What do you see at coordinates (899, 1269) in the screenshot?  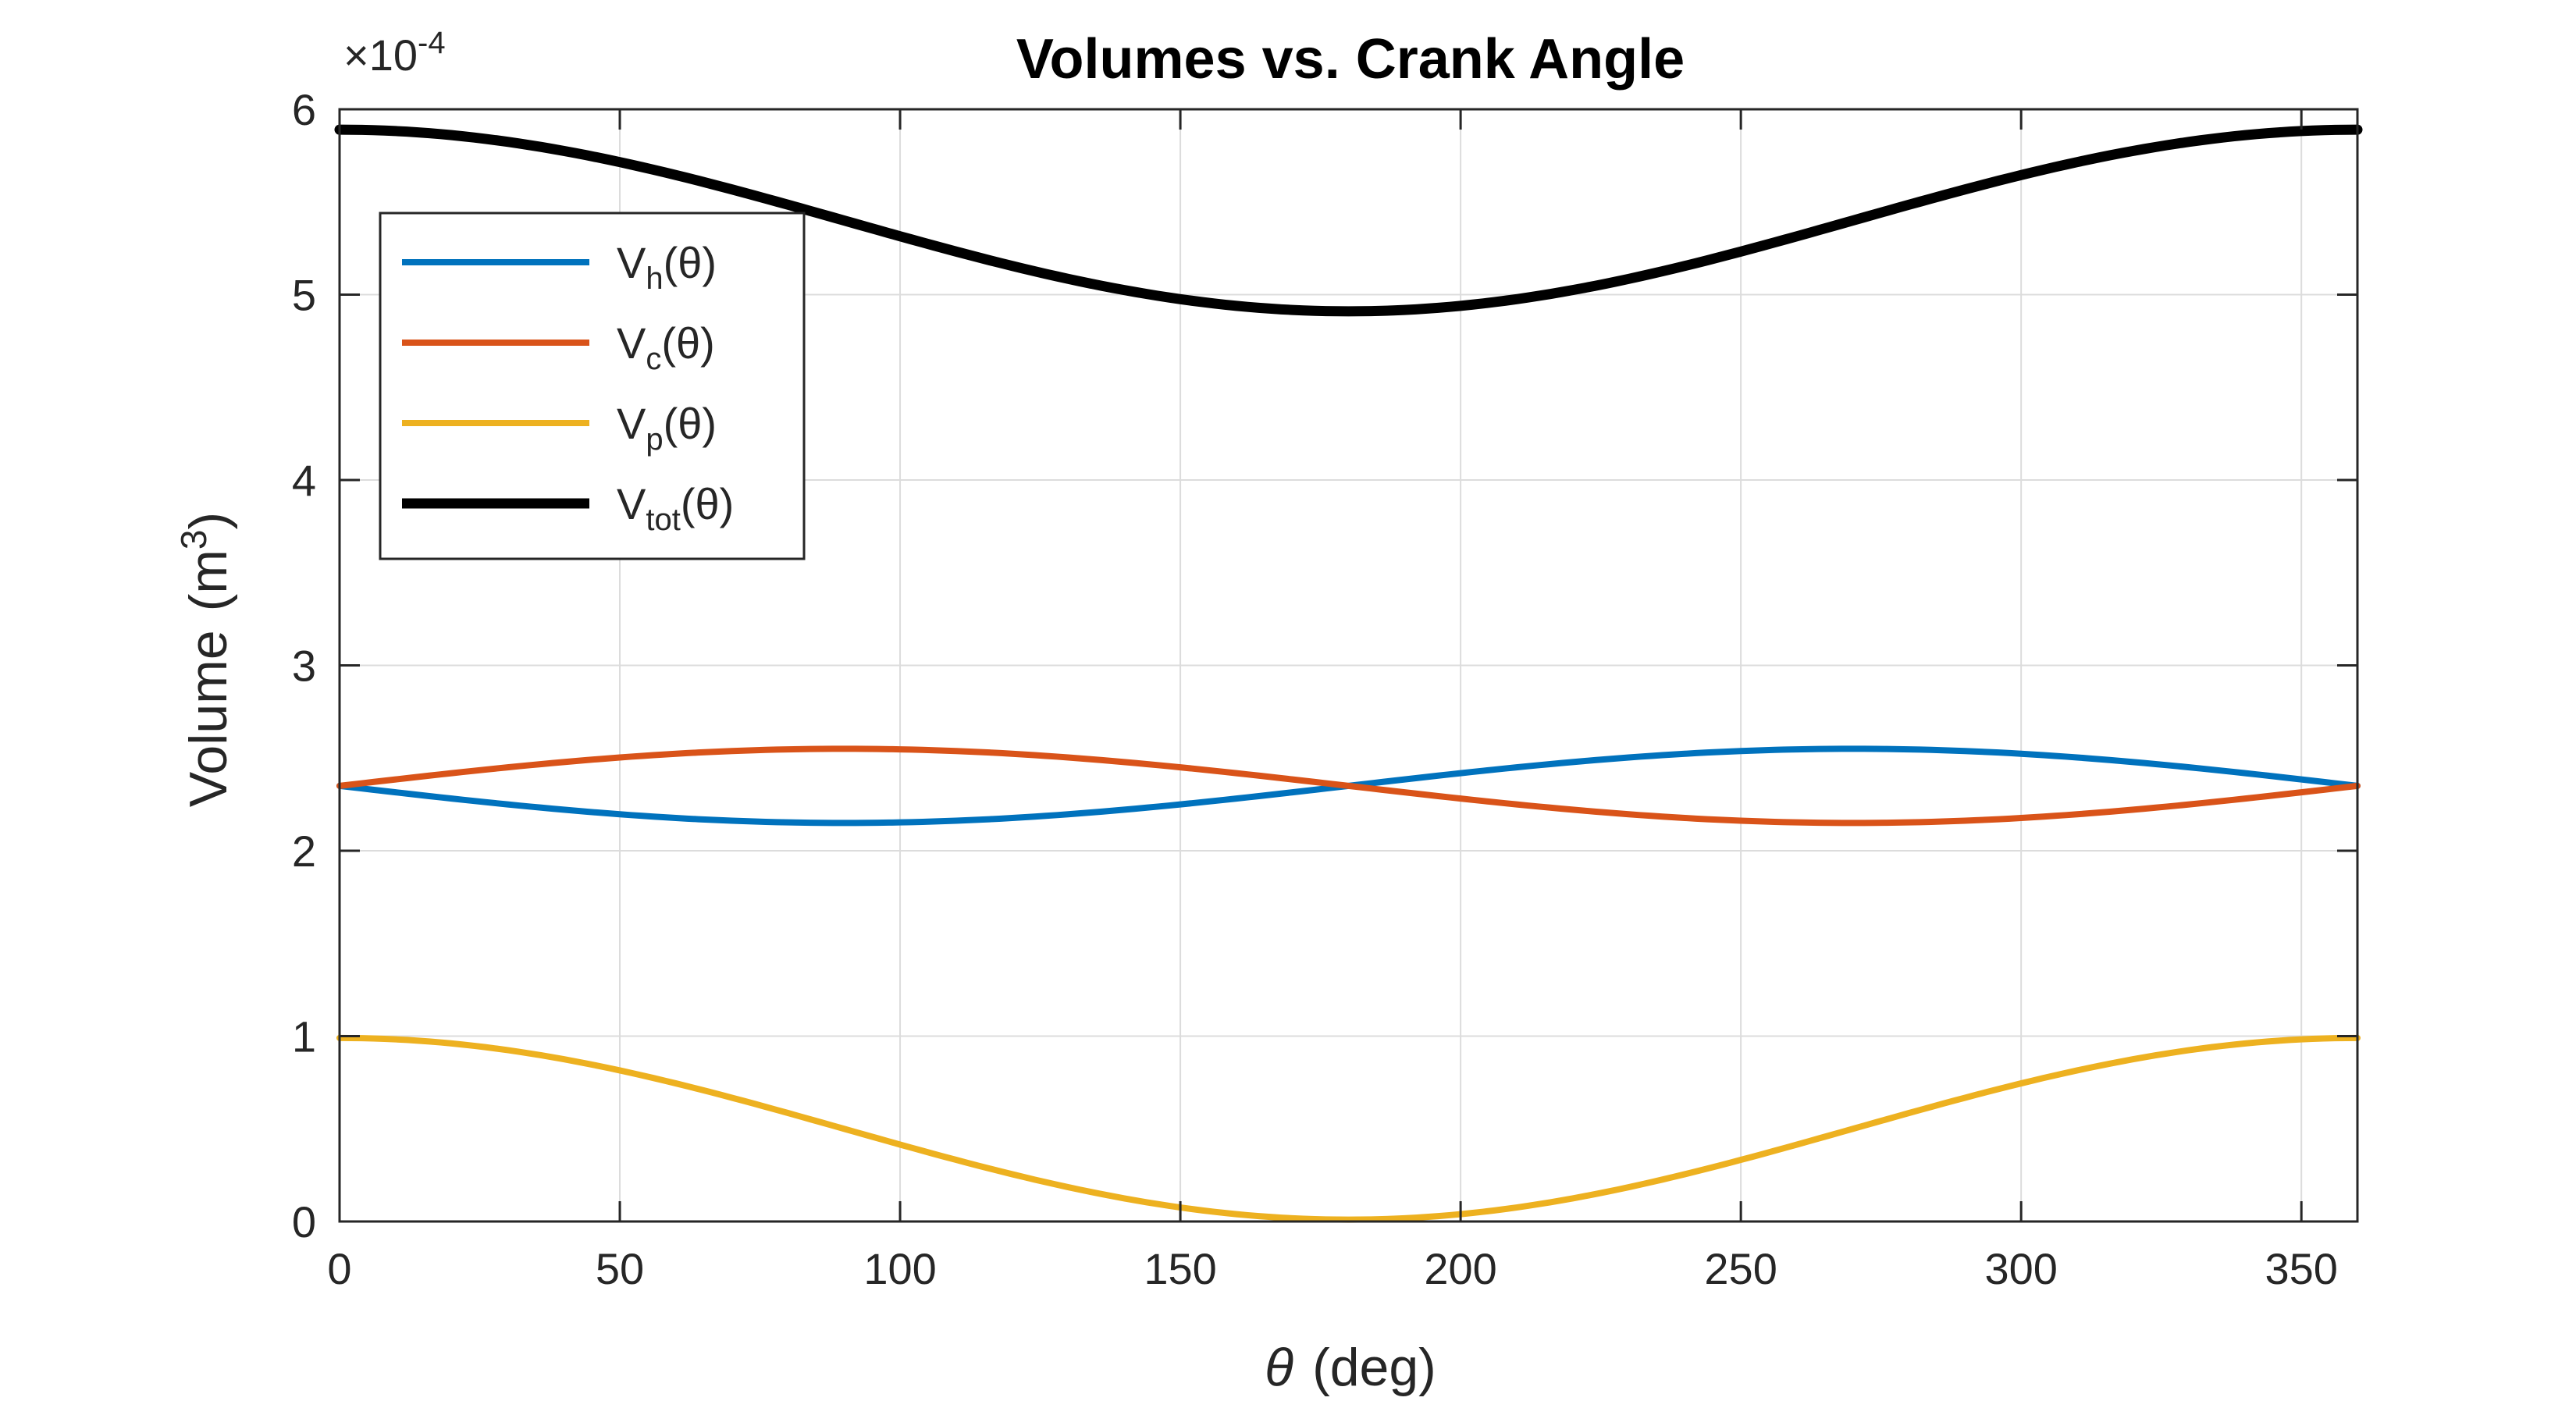 I see `x-tick-label: 100` at bounding box center [899, 1269].